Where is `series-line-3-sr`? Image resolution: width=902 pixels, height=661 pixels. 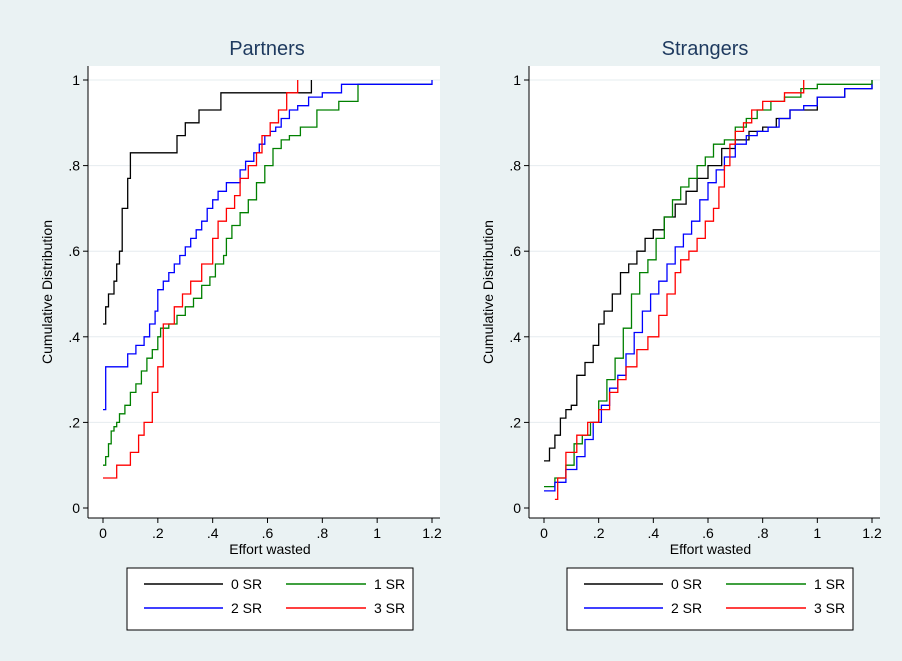 series-line-3-sr is located at coordinates (201, 279).